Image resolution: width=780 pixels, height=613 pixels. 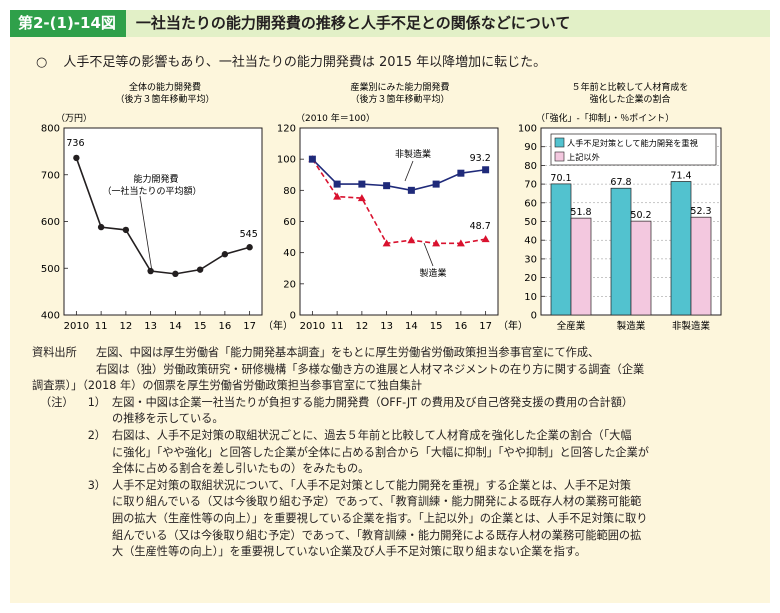 I want to click on figure-header: 第2-(1)-14図 一社当たりの能力開発費の推移と人手不足との関係などについて, so click(x=390, y=23).